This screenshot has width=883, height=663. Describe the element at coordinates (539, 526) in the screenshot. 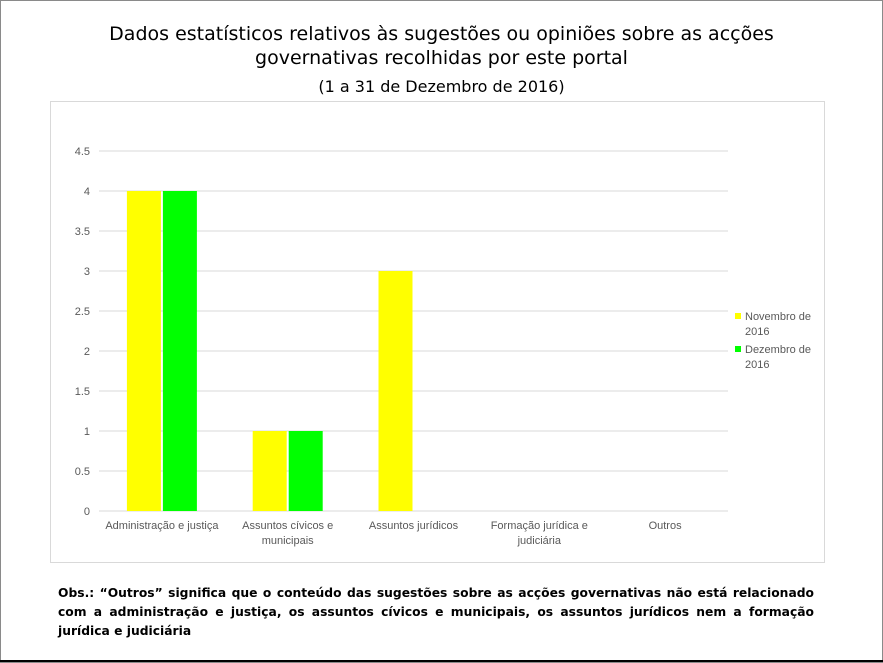

I see `x-tick-label: Formação jurídica e` at that location.